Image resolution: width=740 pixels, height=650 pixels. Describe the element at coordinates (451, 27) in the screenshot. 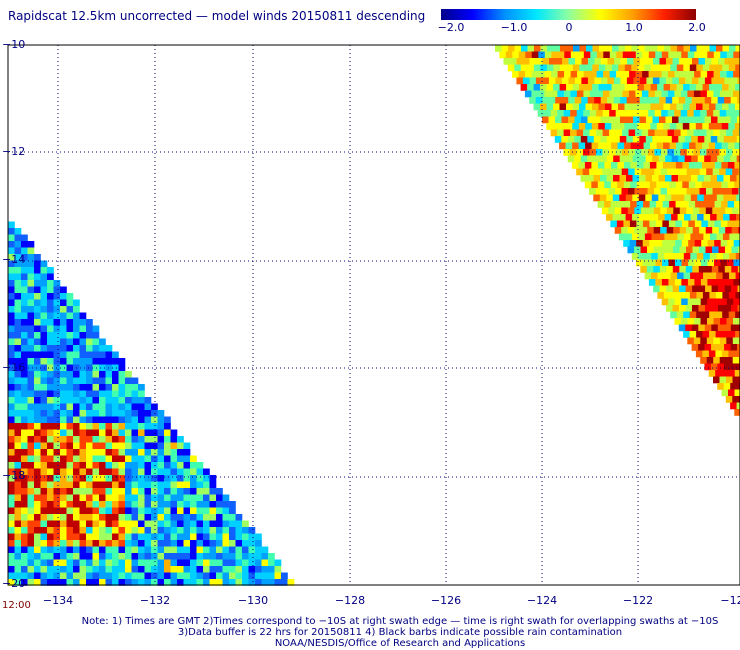

I see `colorbar-tick: −2.0` at that location.